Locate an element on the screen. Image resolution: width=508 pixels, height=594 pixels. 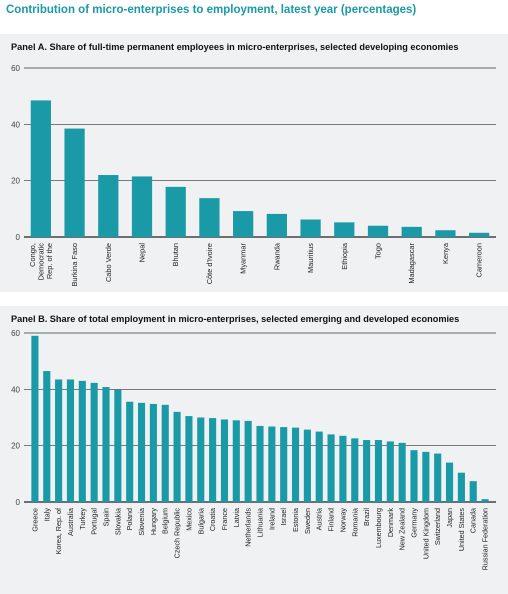
category-label: Côte d'Ivoire is located at coordinates (209, 263).